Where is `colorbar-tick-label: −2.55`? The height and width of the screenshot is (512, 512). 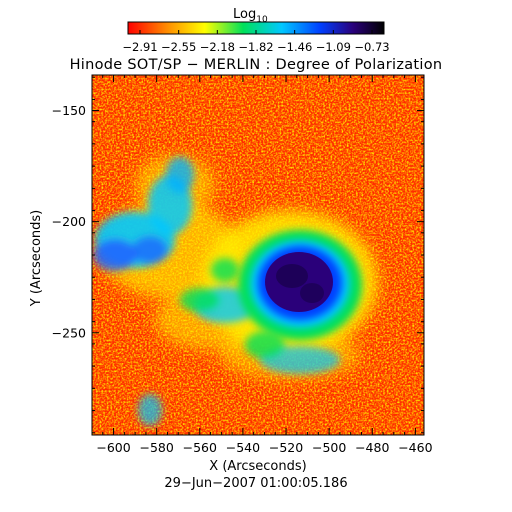 colorbar-tick-label: −2.55 is located at coordinates (178, 47).